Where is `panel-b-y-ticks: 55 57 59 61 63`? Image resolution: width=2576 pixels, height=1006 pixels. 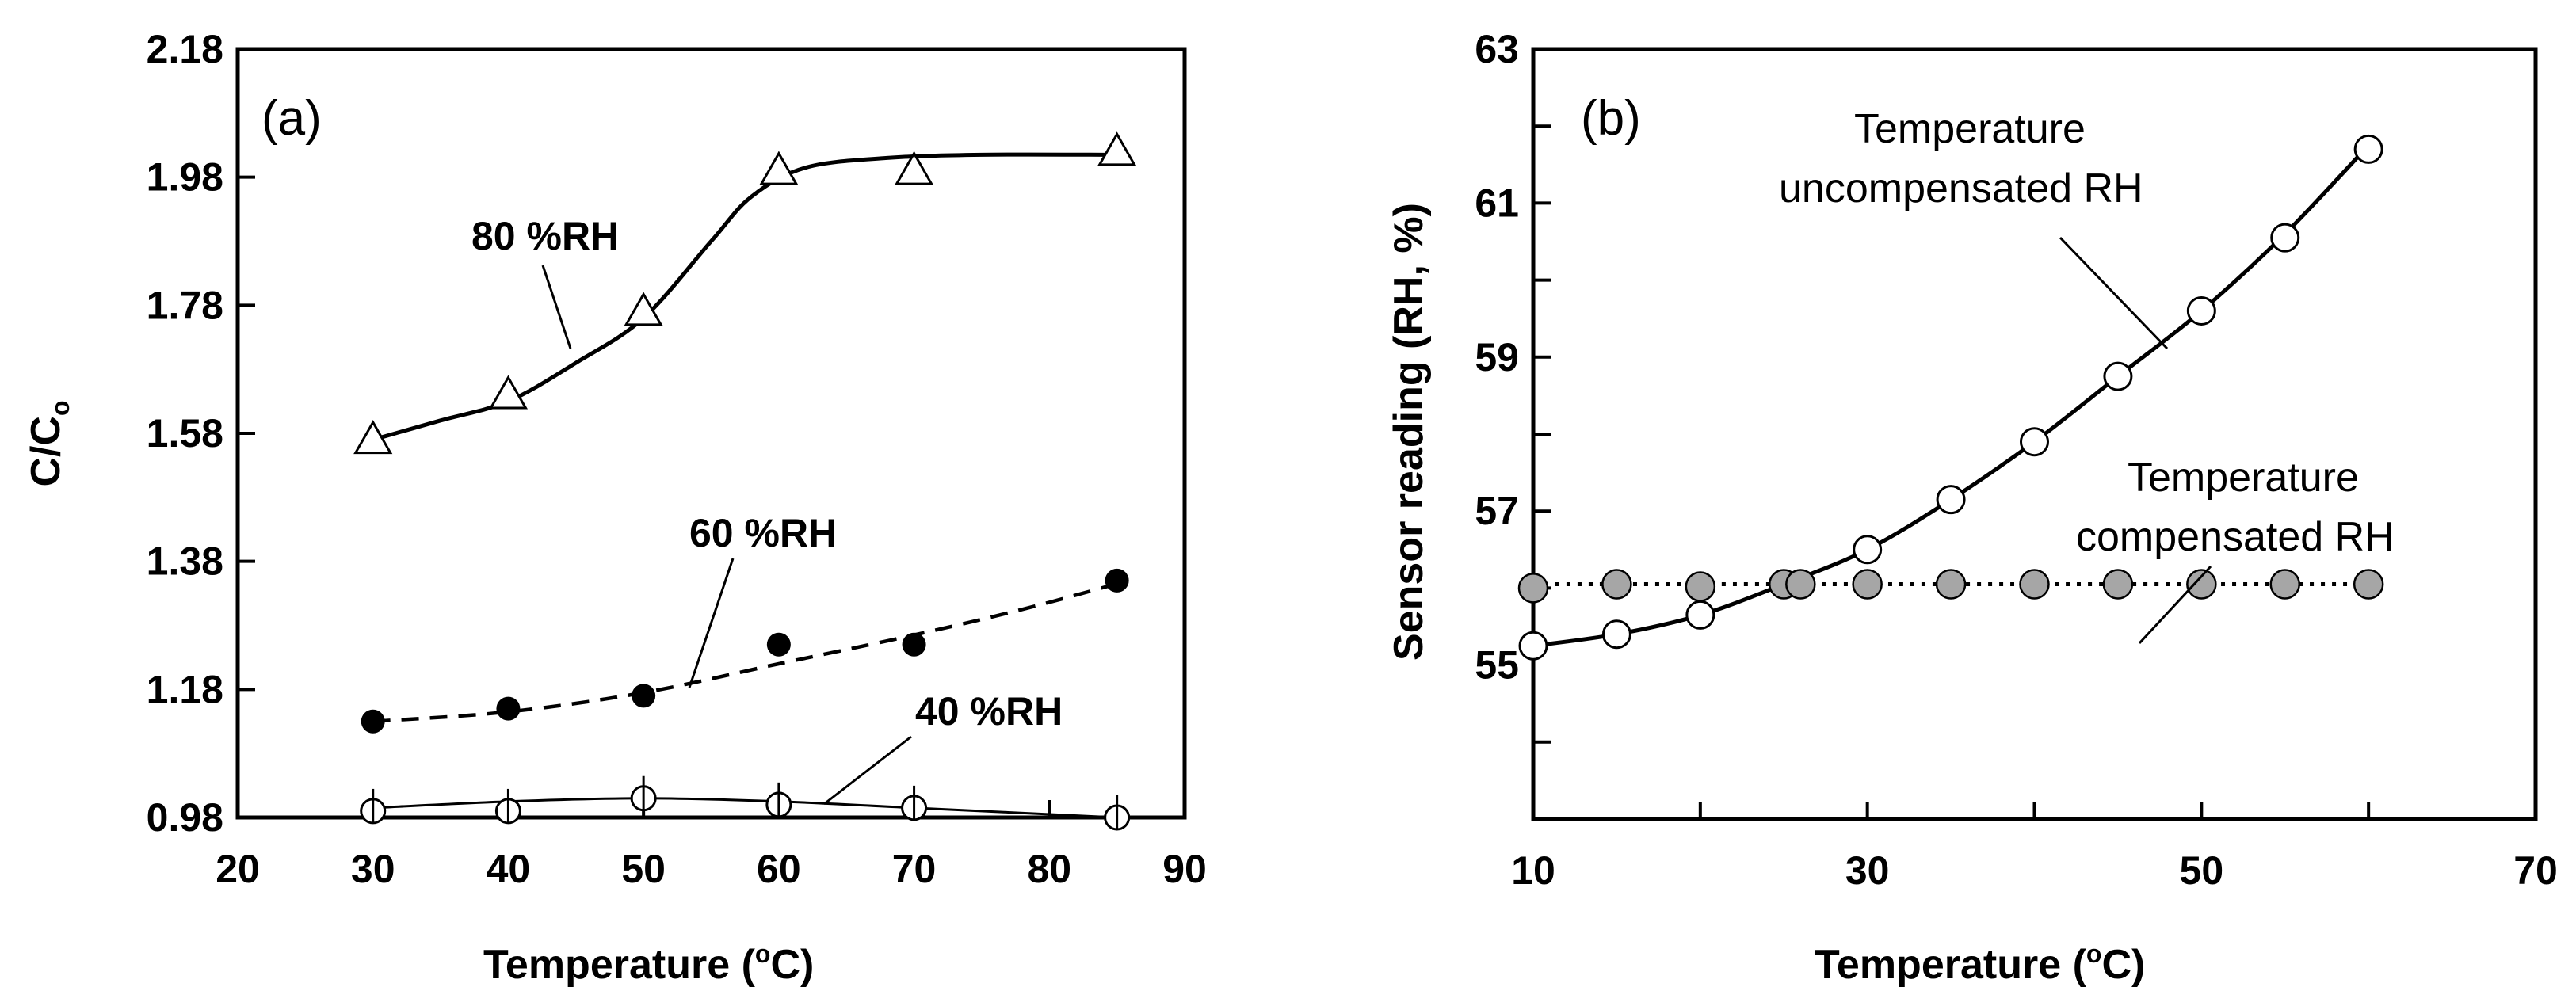 panel-b-y-ticks: 55 57 59 61 63 is located at coordinates (1513, 385).